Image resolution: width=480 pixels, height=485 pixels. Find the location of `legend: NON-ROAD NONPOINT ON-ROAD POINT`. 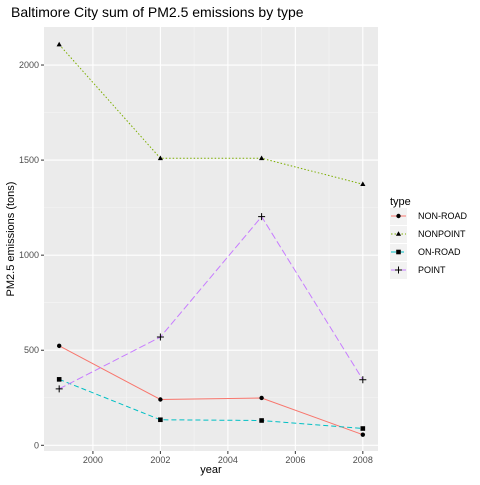

legend: NON-ROAD NONPOINT ON-ROAD POINT is located at coordinates (428, 243).